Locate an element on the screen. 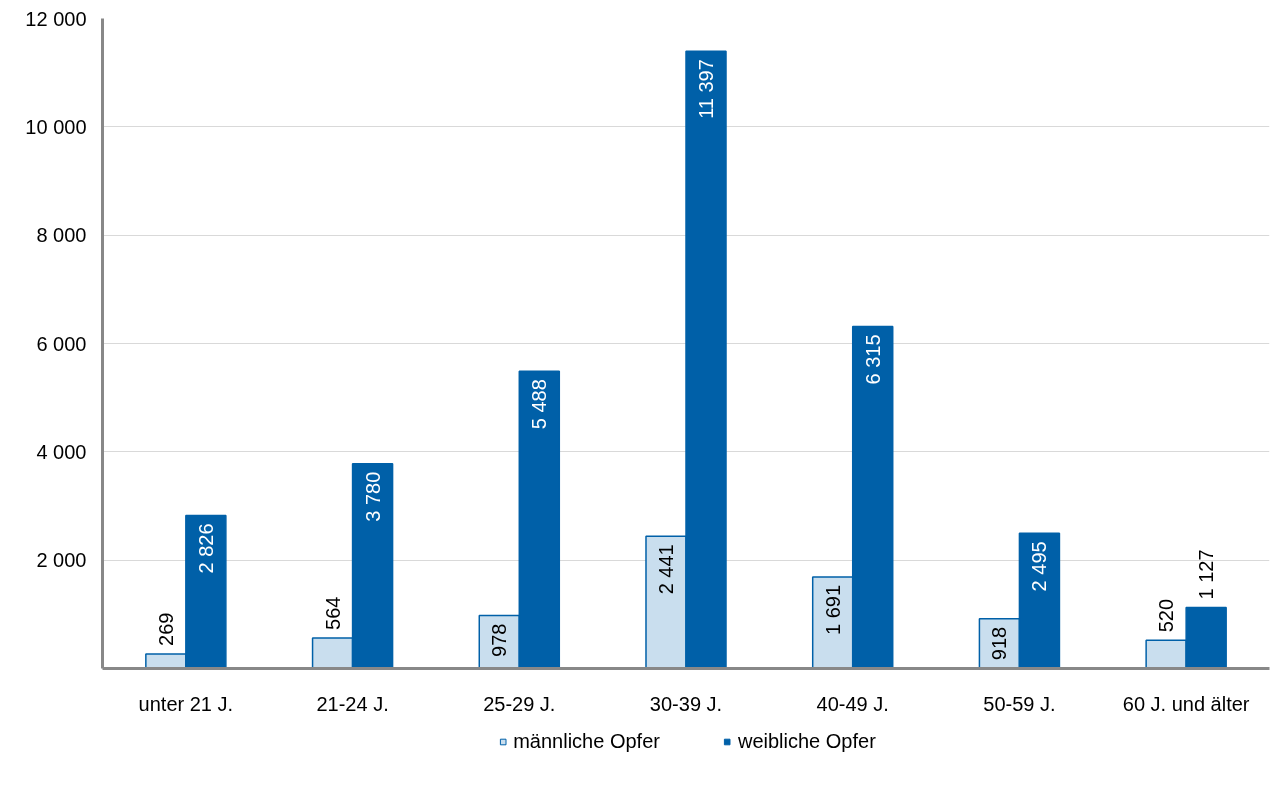  data-label: 2 495 is located at coordinates (1039, 566).